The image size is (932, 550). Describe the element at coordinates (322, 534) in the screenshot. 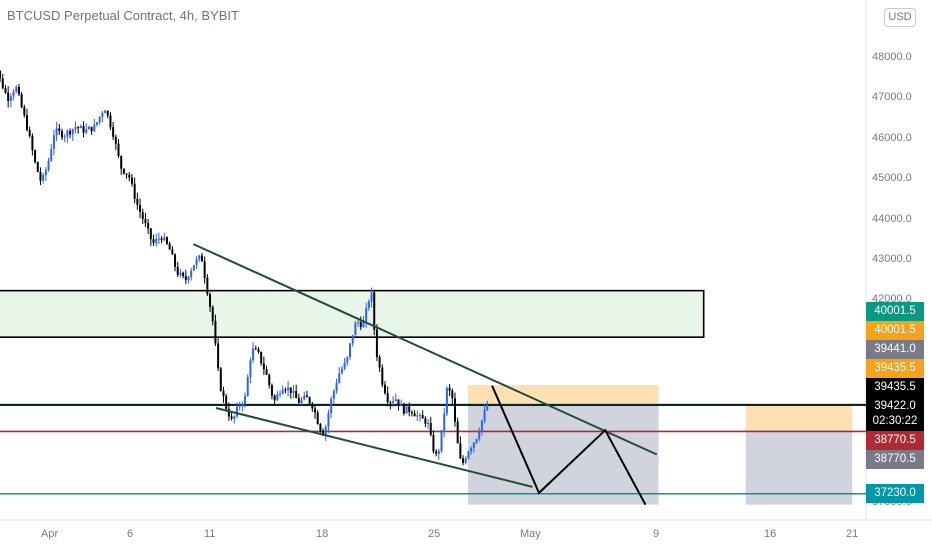

I see `time-tick: 18` at that location.